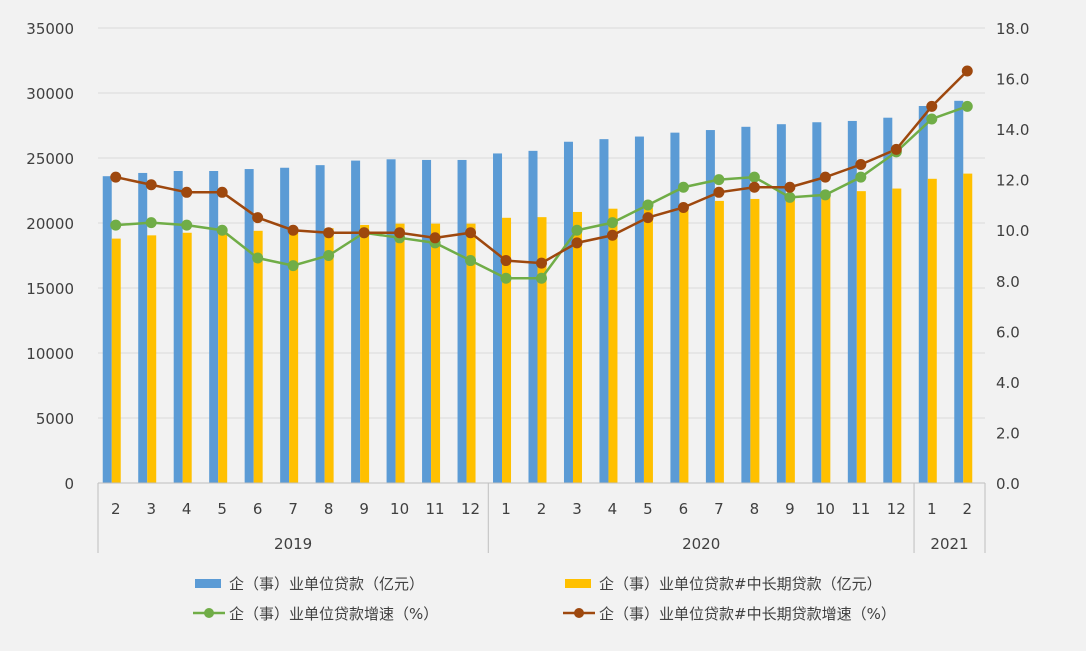 The image size is (1086, 651). What do you see at coordinates (1012, 80) in the screenshot?
I see `y-right-tick-label: 16.0` at bounding box center [1012, 80].